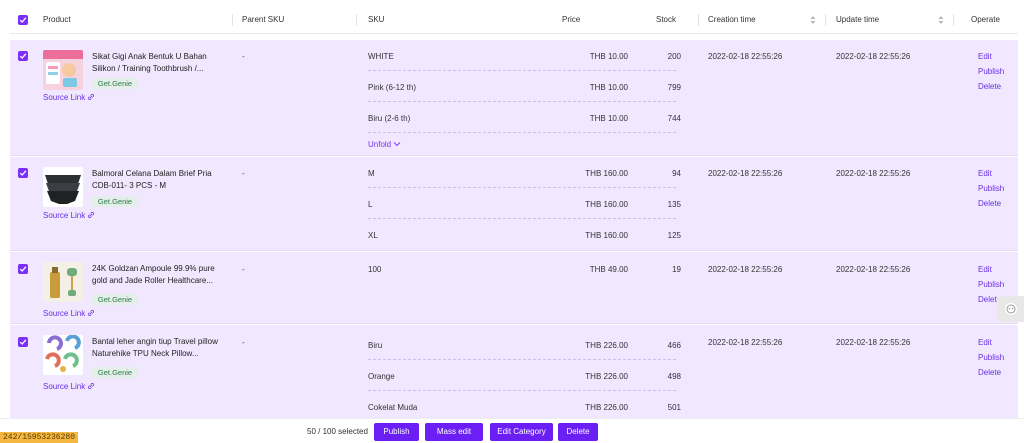 This screenshot has height=443, width=1024. What do you see at coordinates (337, 431) in the screenshot?
I see `selected-count: 50 / 100 selected` at bounding box center [337, 431].